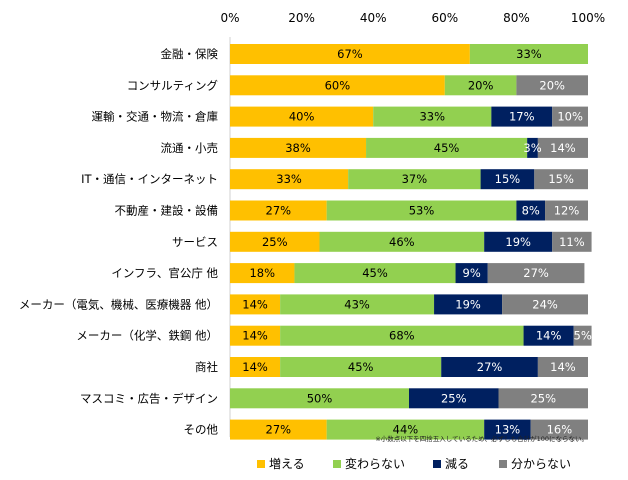 Image resolution: width=628 pixels, height=480 pixels. What do you see at coordinates (201, 430) in the screenshot?
I see `category-label: その他` at bounding box center [201, 430].